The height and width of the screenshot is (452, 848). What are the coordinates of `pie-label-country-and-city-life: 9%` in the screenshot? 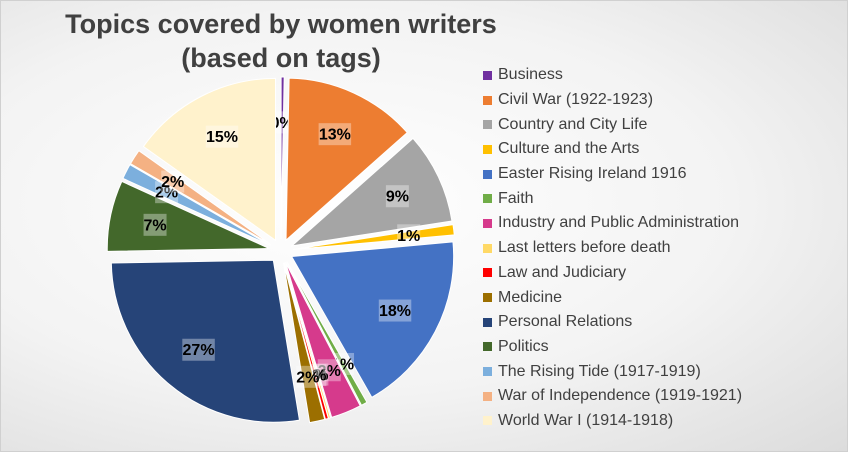 It's located at (397, 196).